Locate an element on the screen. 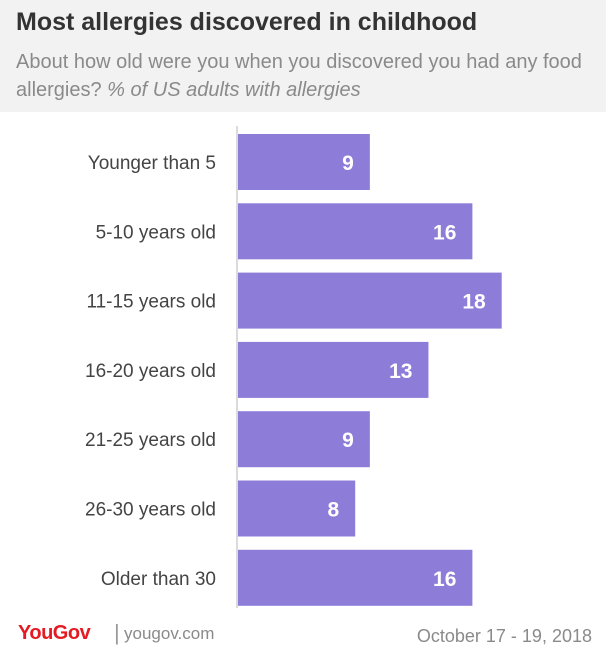  category-label: 5-10 years old is located at coordinates (156, 232).